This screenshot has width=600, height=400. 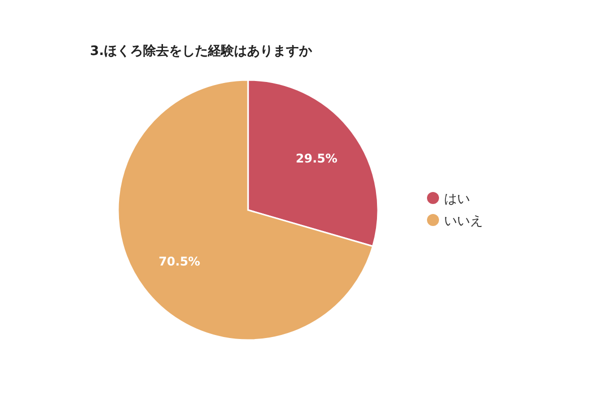 I want to click on legend-label: はい, so click(x=457, y=199).